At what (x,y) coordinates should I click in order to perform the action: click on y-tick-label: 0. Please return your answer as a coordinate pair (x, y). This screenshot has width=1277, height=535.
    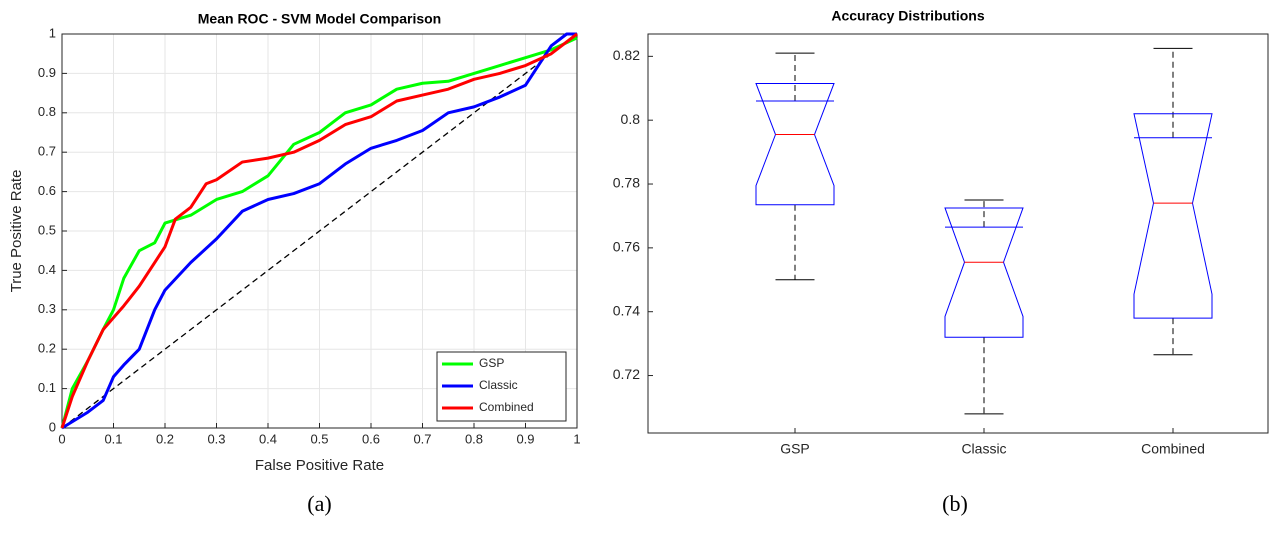
    Looking at the image, I should click on (52, 426).